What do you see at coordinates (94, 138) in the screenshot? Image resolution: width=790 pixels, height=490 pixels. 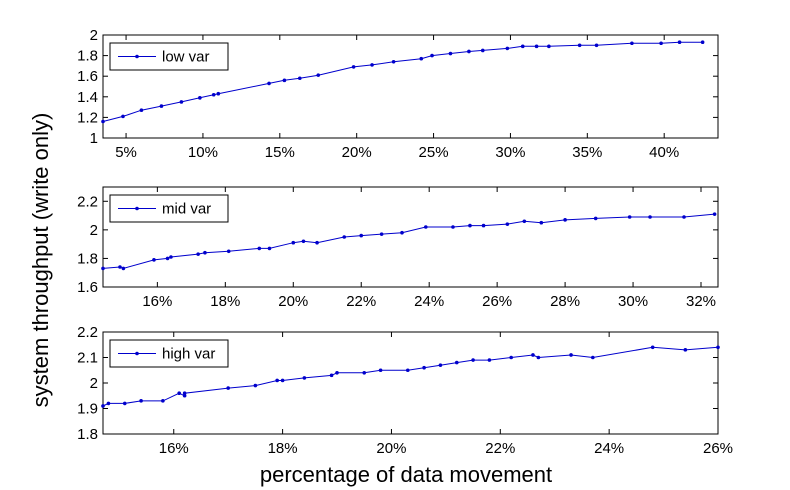 I see `y-tick-label: 1` at bounding box center [94, 138].